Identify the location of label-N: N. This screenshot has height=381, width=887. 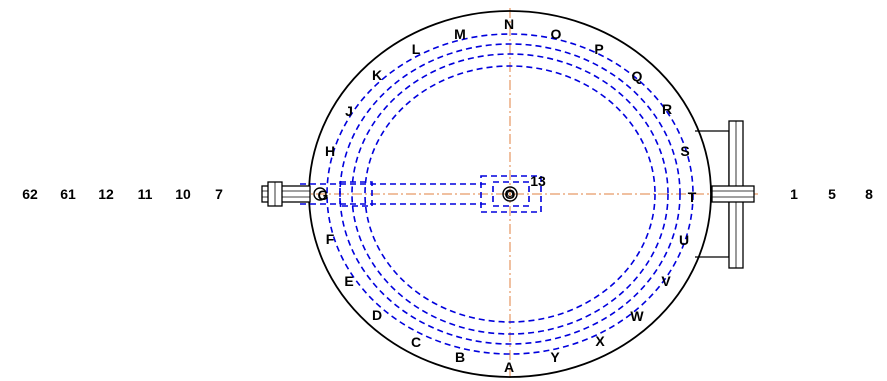
(509, 24).